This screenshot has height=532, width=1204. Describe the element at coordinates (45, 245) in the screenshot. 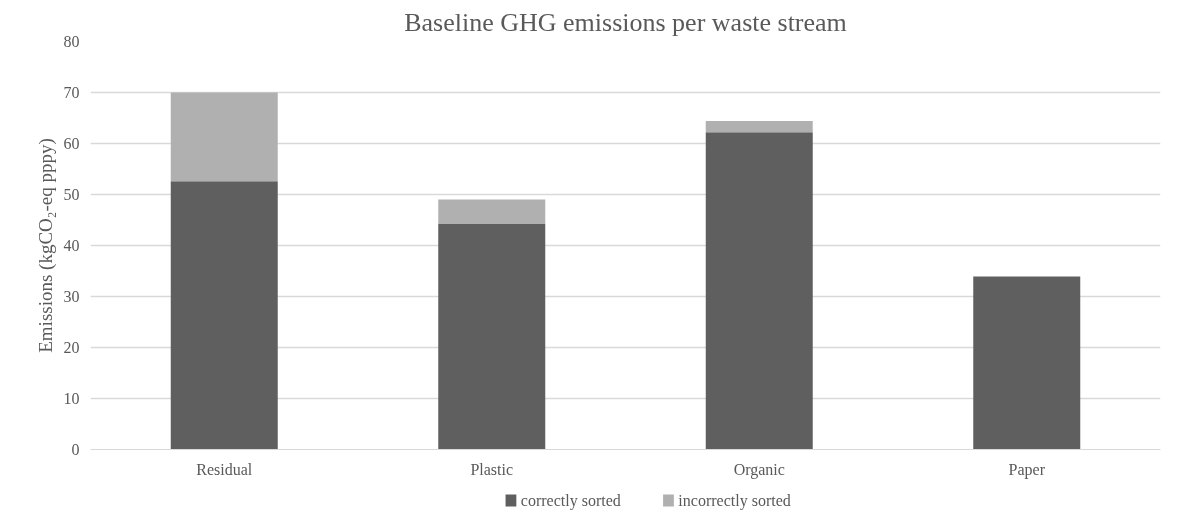

I see `y-axis-title: Emissions (kgCO₂-eq pppy)` at that location.